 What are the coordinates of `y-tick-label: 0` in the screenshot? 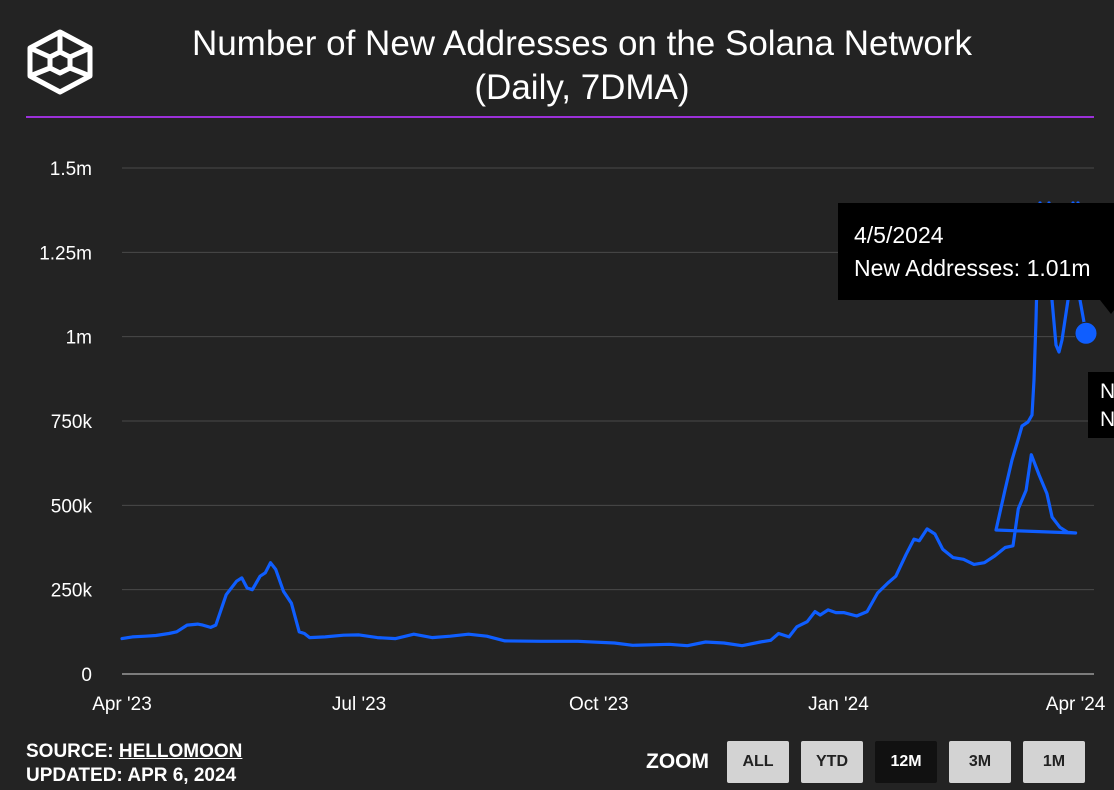 It's located at (86, 675).